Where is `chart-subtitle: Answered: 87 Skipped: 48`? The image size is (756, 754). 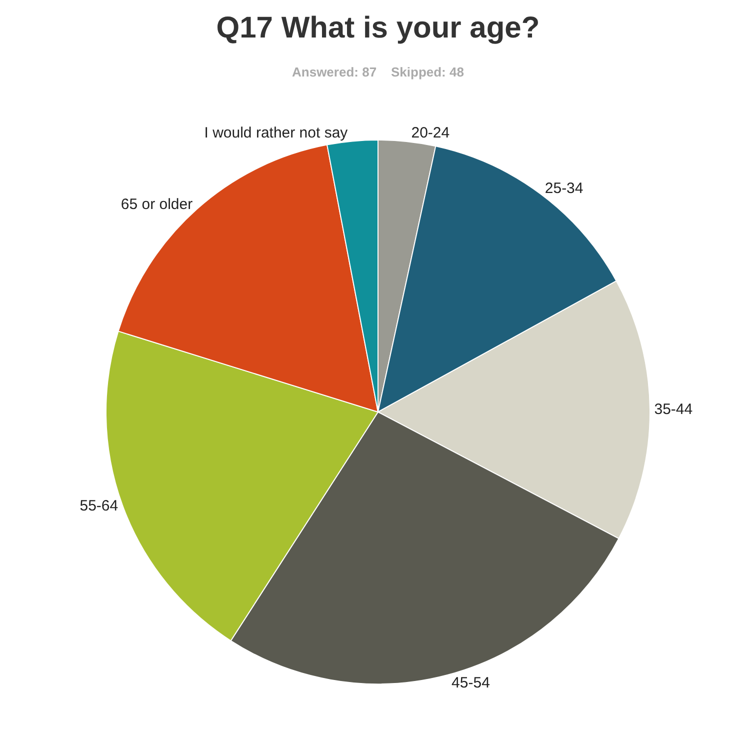 chart-subtitle: Answered: 87 Skipped: 48 is located at coordinates (378, 72).